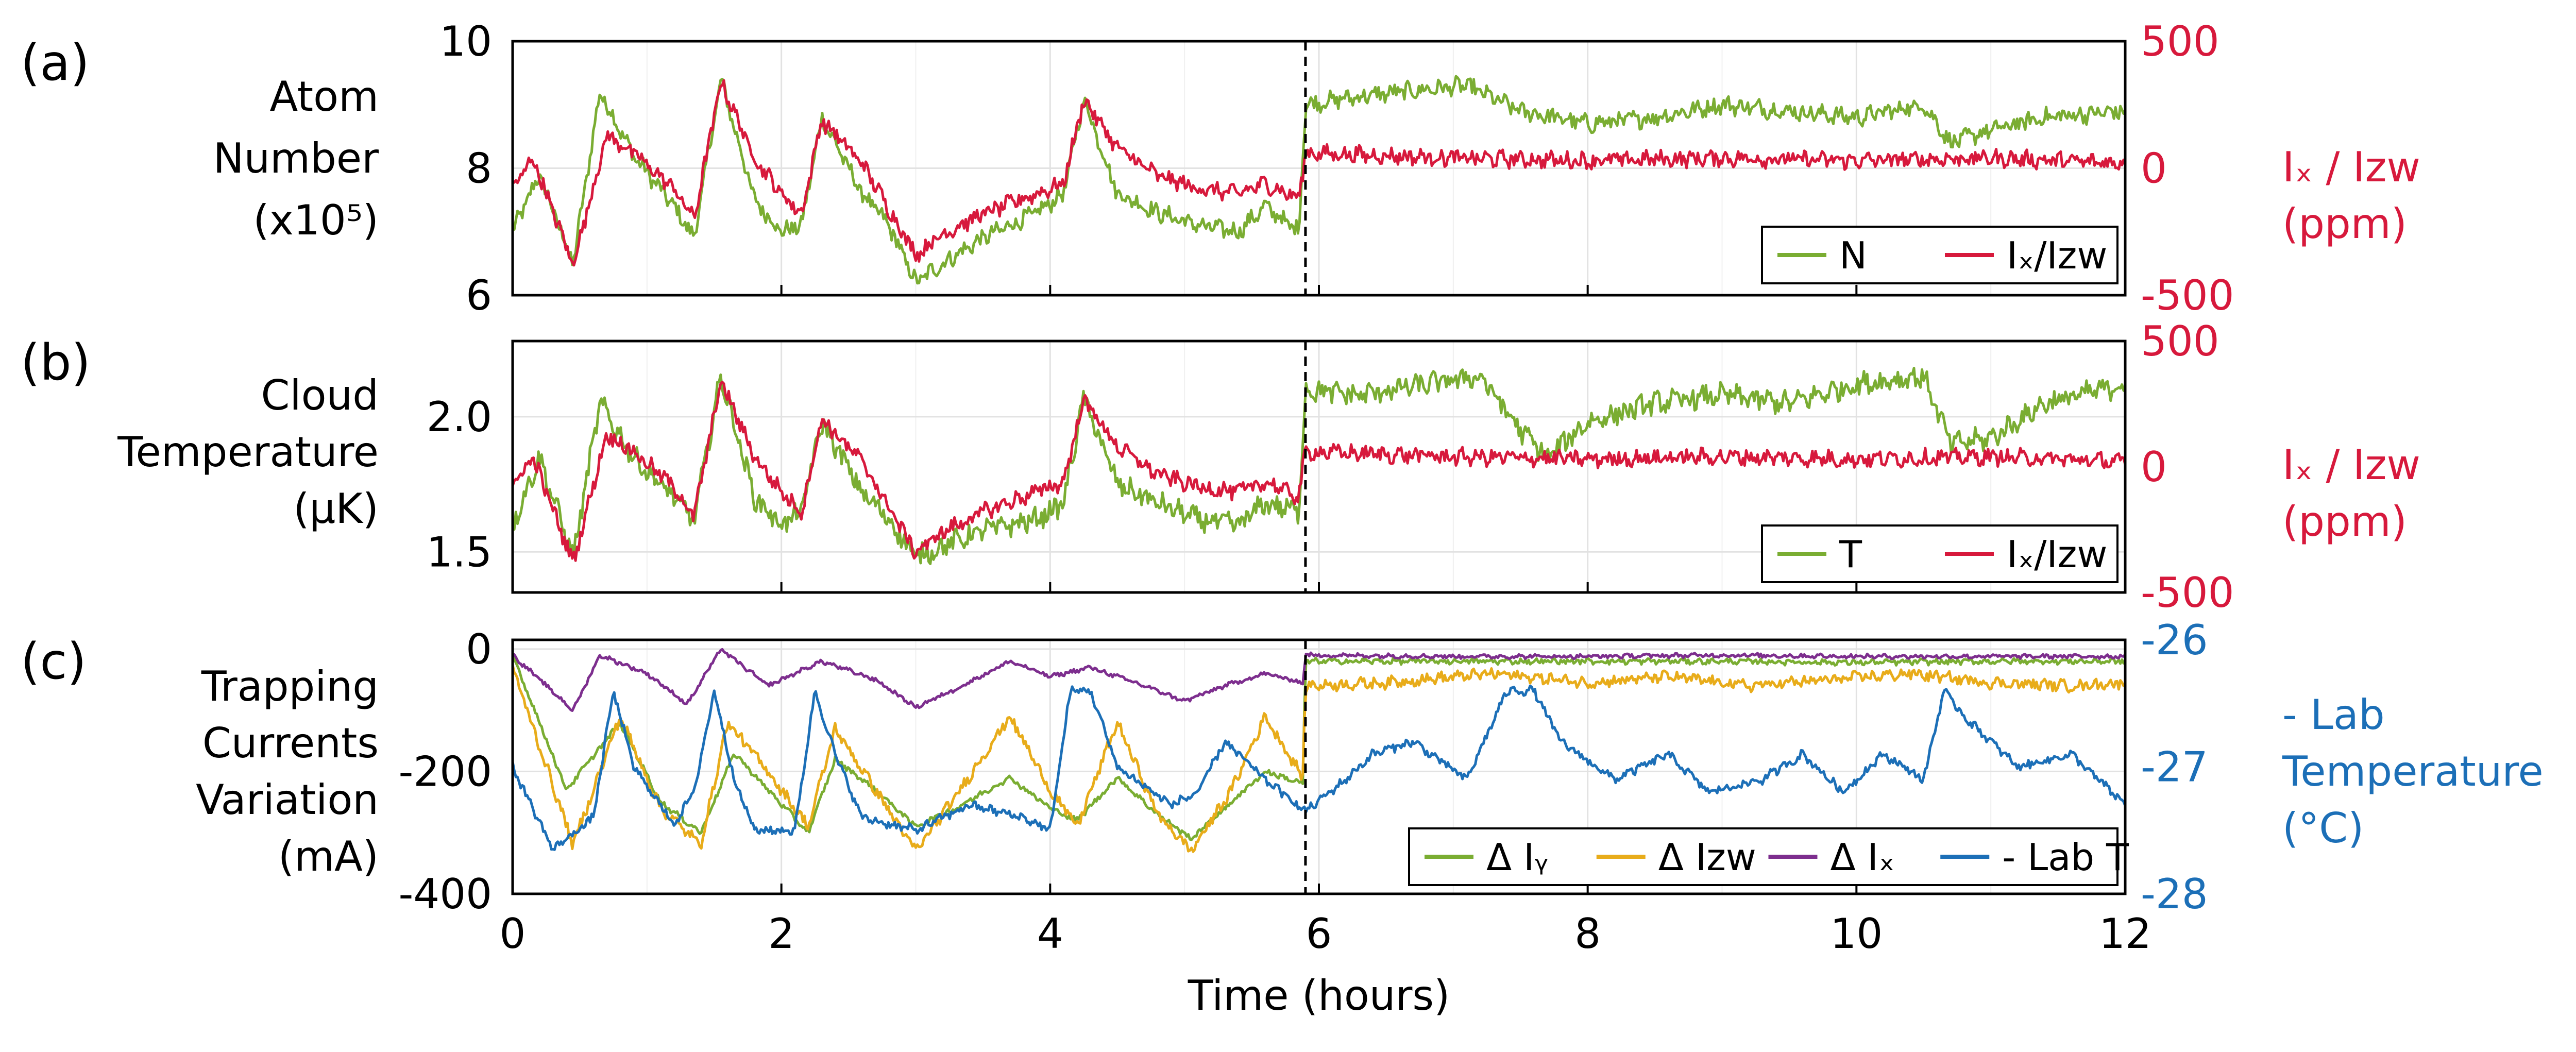 The image size is (2576, 1052). I want to click on legend-label: N, so click(1853, 256).